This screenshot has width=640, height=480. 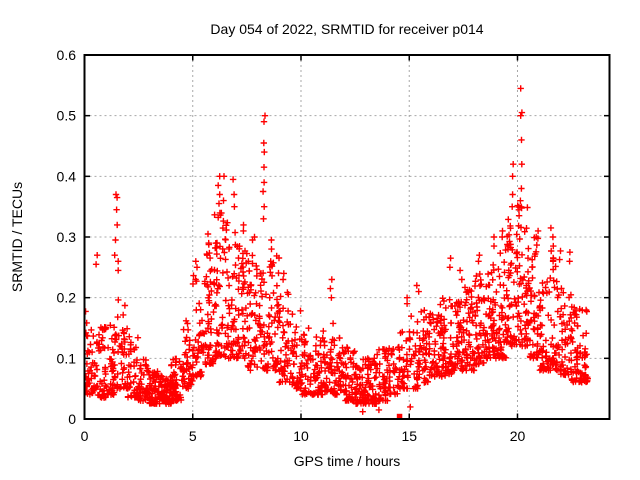 What do you see at coordinates (17, 237) in the screenshot?
I see `y-axis-label: SRMTID / TECUs` at bounding box center [17, 237].